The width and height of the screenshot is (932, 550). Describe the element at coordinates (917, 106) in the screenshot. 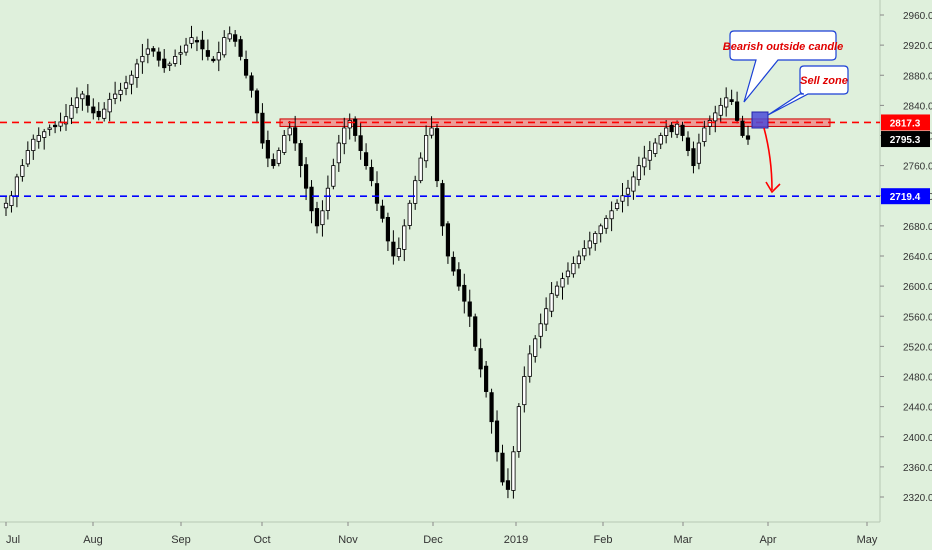

I see `y-tick-label: 2840.0` at that location.